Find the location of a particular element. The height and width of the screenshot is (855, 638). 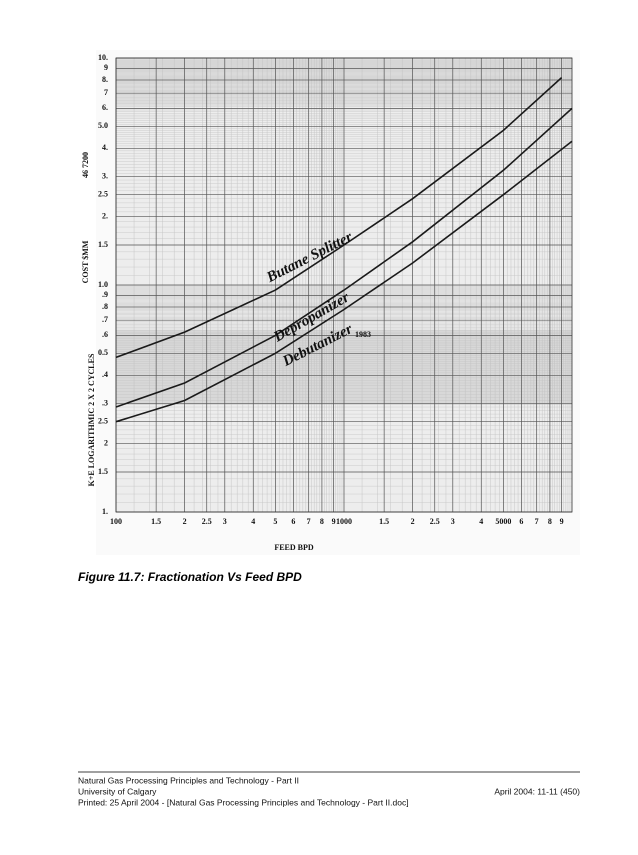

x-tick-label: 5 is located at coordinates (275, 521).